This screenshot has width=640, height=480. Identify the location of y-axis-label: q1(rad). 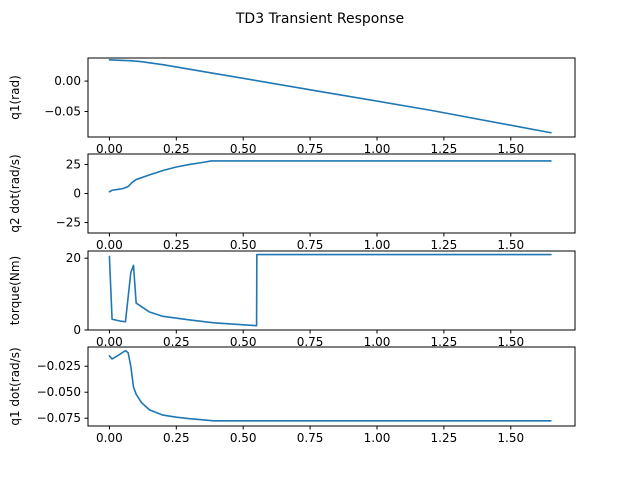
(15, 97).